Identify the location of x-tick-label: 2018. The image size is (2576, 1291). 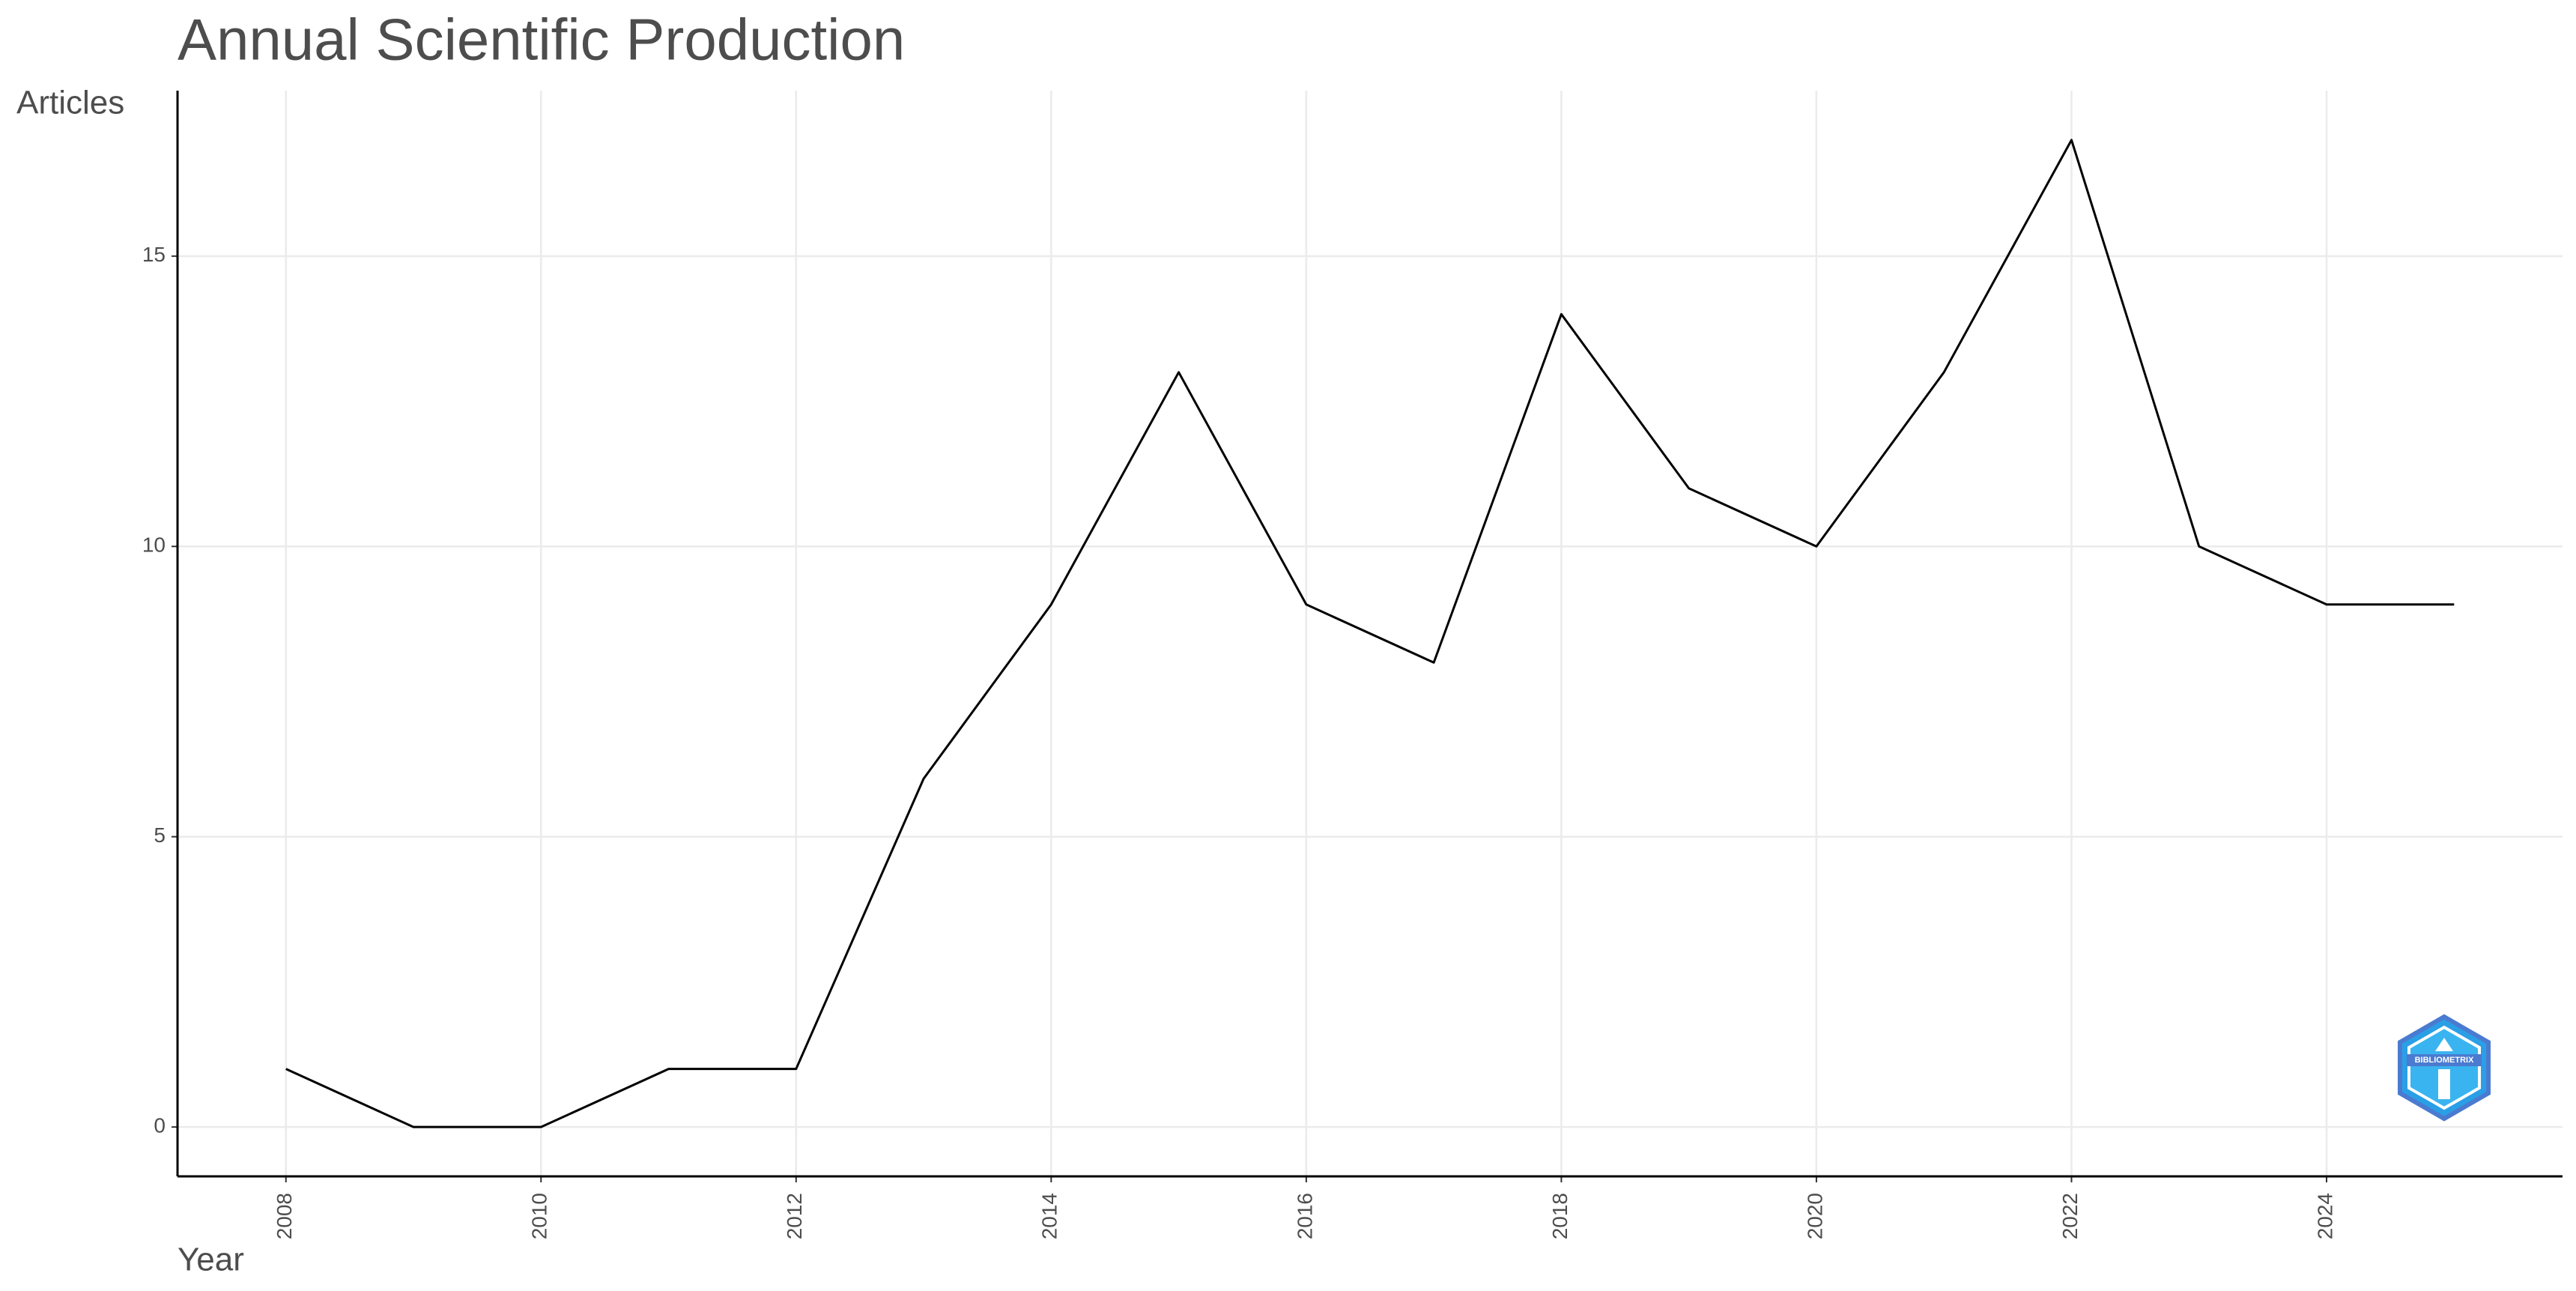
(1560, 1216).